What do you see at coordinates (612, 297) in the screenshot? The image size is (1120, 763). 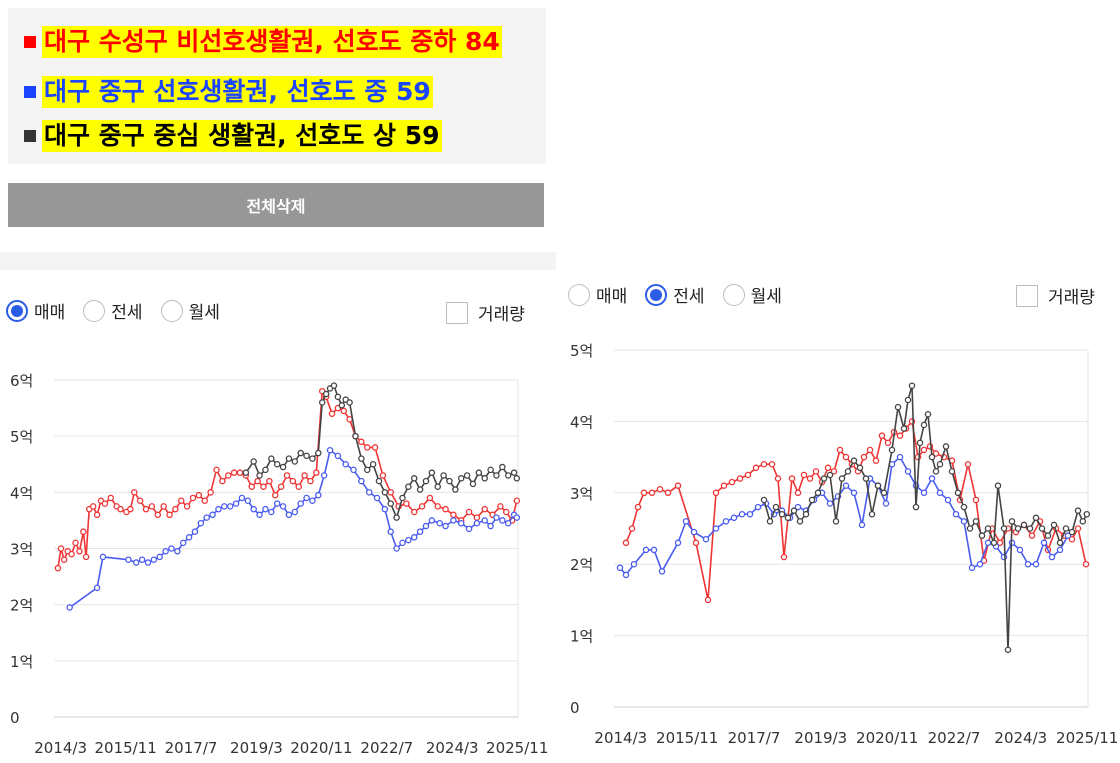 I see `radio-sale-right-label: 매매` at bounding box center [612, 297].